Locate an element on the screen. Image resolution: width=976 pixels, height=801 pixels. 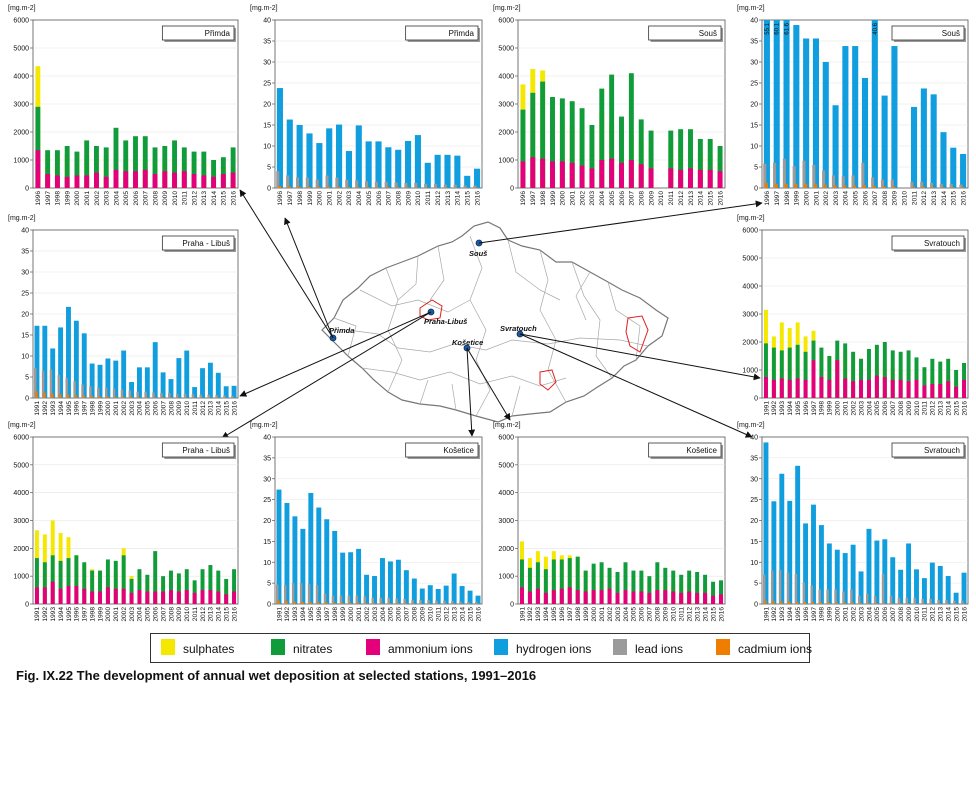
station-name: Svratouch is located at coordinates (942, 243).